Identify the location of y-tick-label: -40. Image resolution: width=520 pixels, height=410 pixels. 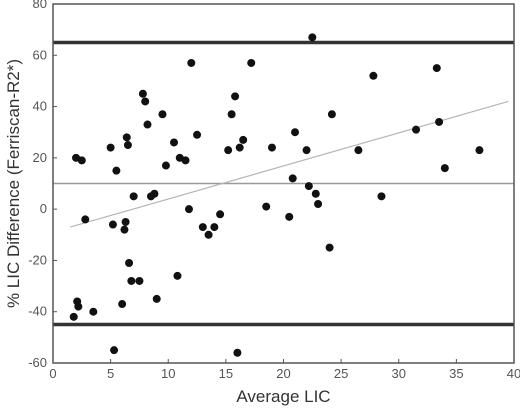
(37, 311).